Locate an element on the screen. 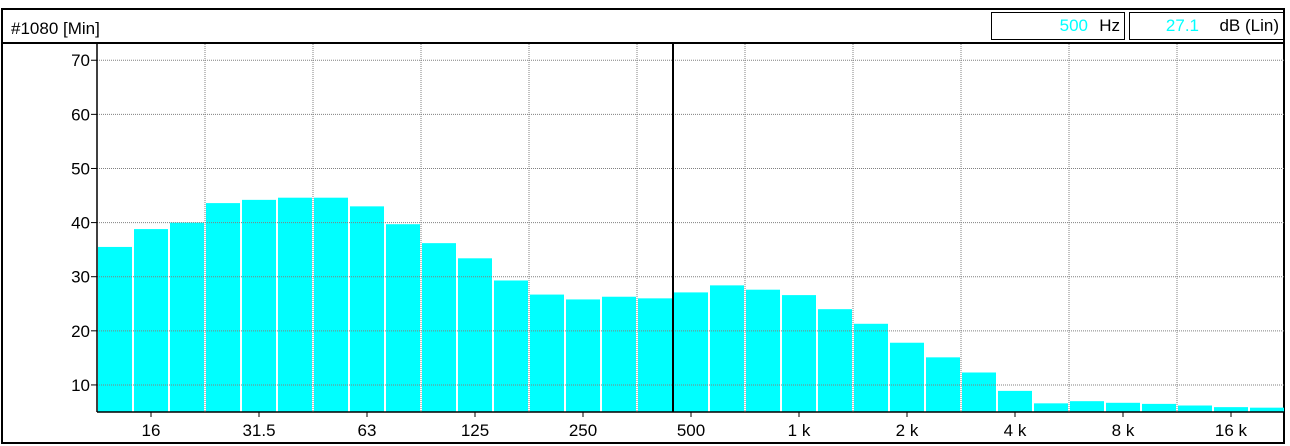 This screenshot has width=1290, height=446. x-tick-label: 4 k is located at coordinates (1015, 430).